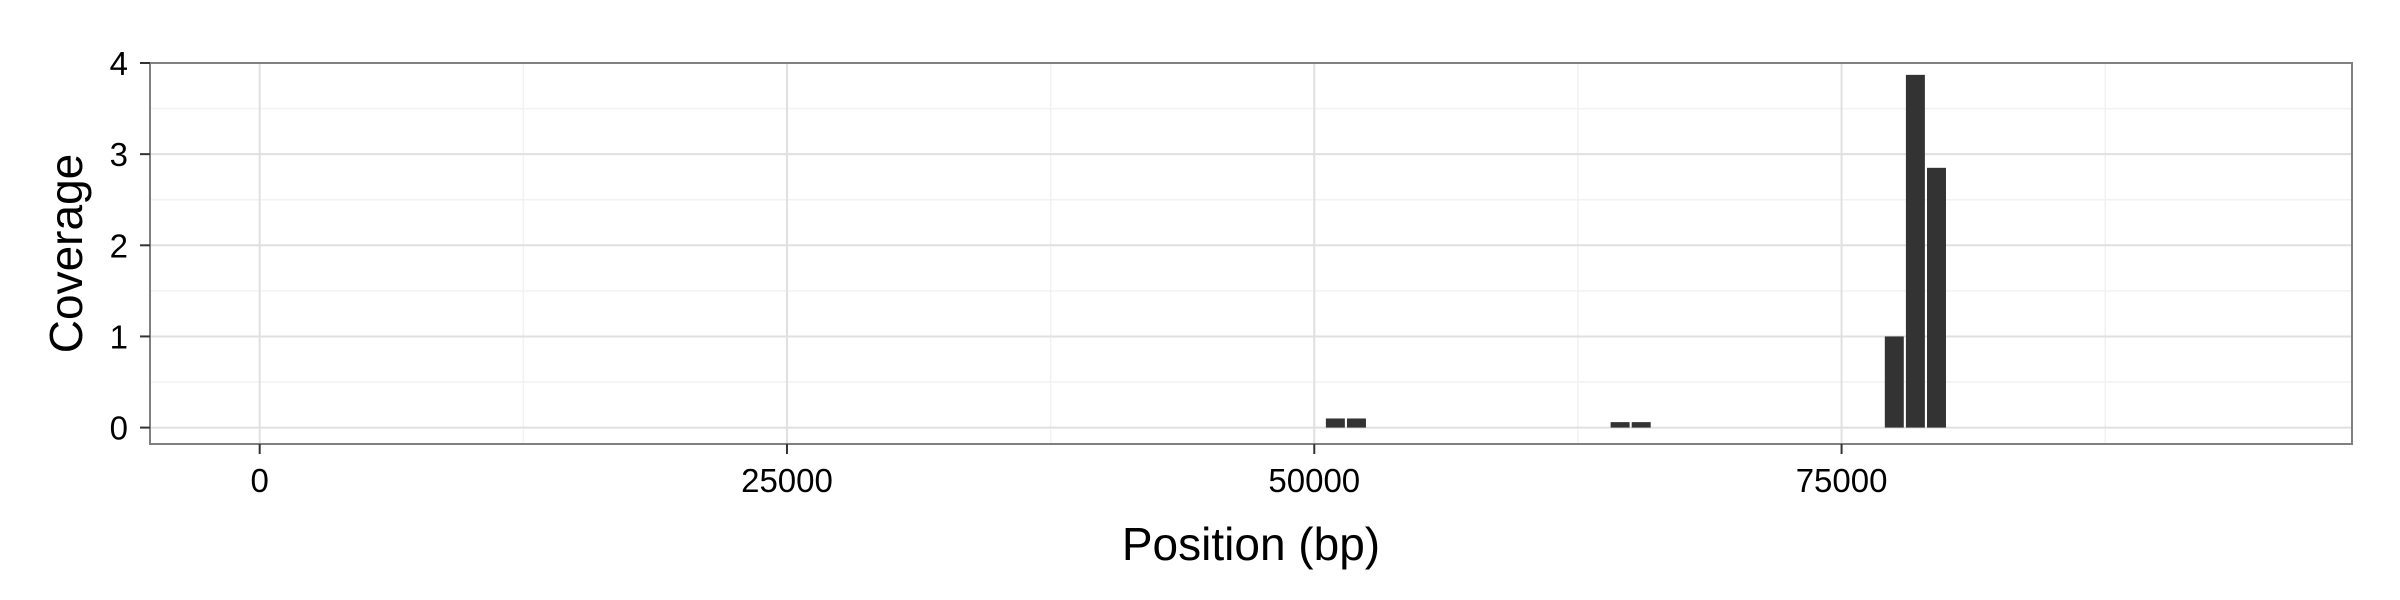 The height and width of the screenshot is (600, 2400). I want to click on x-tick-label: 0, so click(259, 480).